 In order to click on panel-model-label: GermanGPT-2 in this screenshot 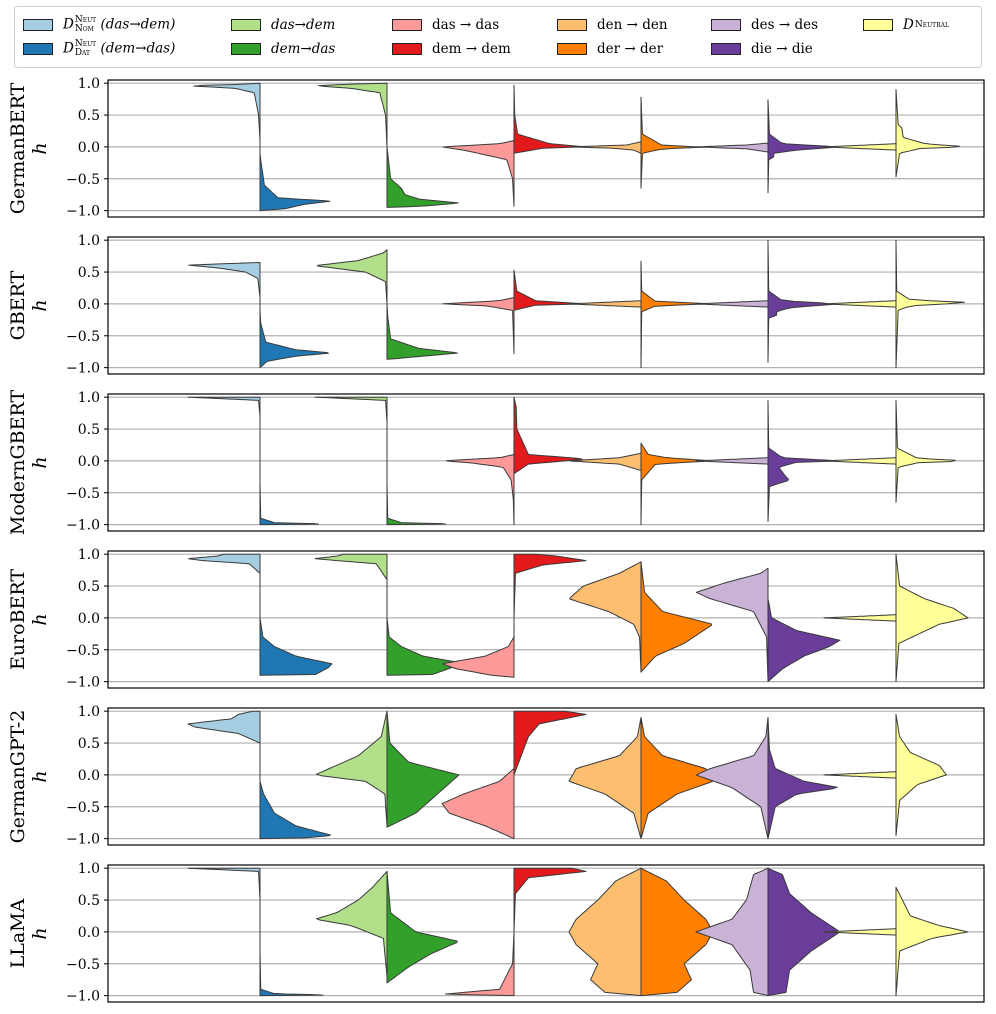, I will do `click(18, 777)`.